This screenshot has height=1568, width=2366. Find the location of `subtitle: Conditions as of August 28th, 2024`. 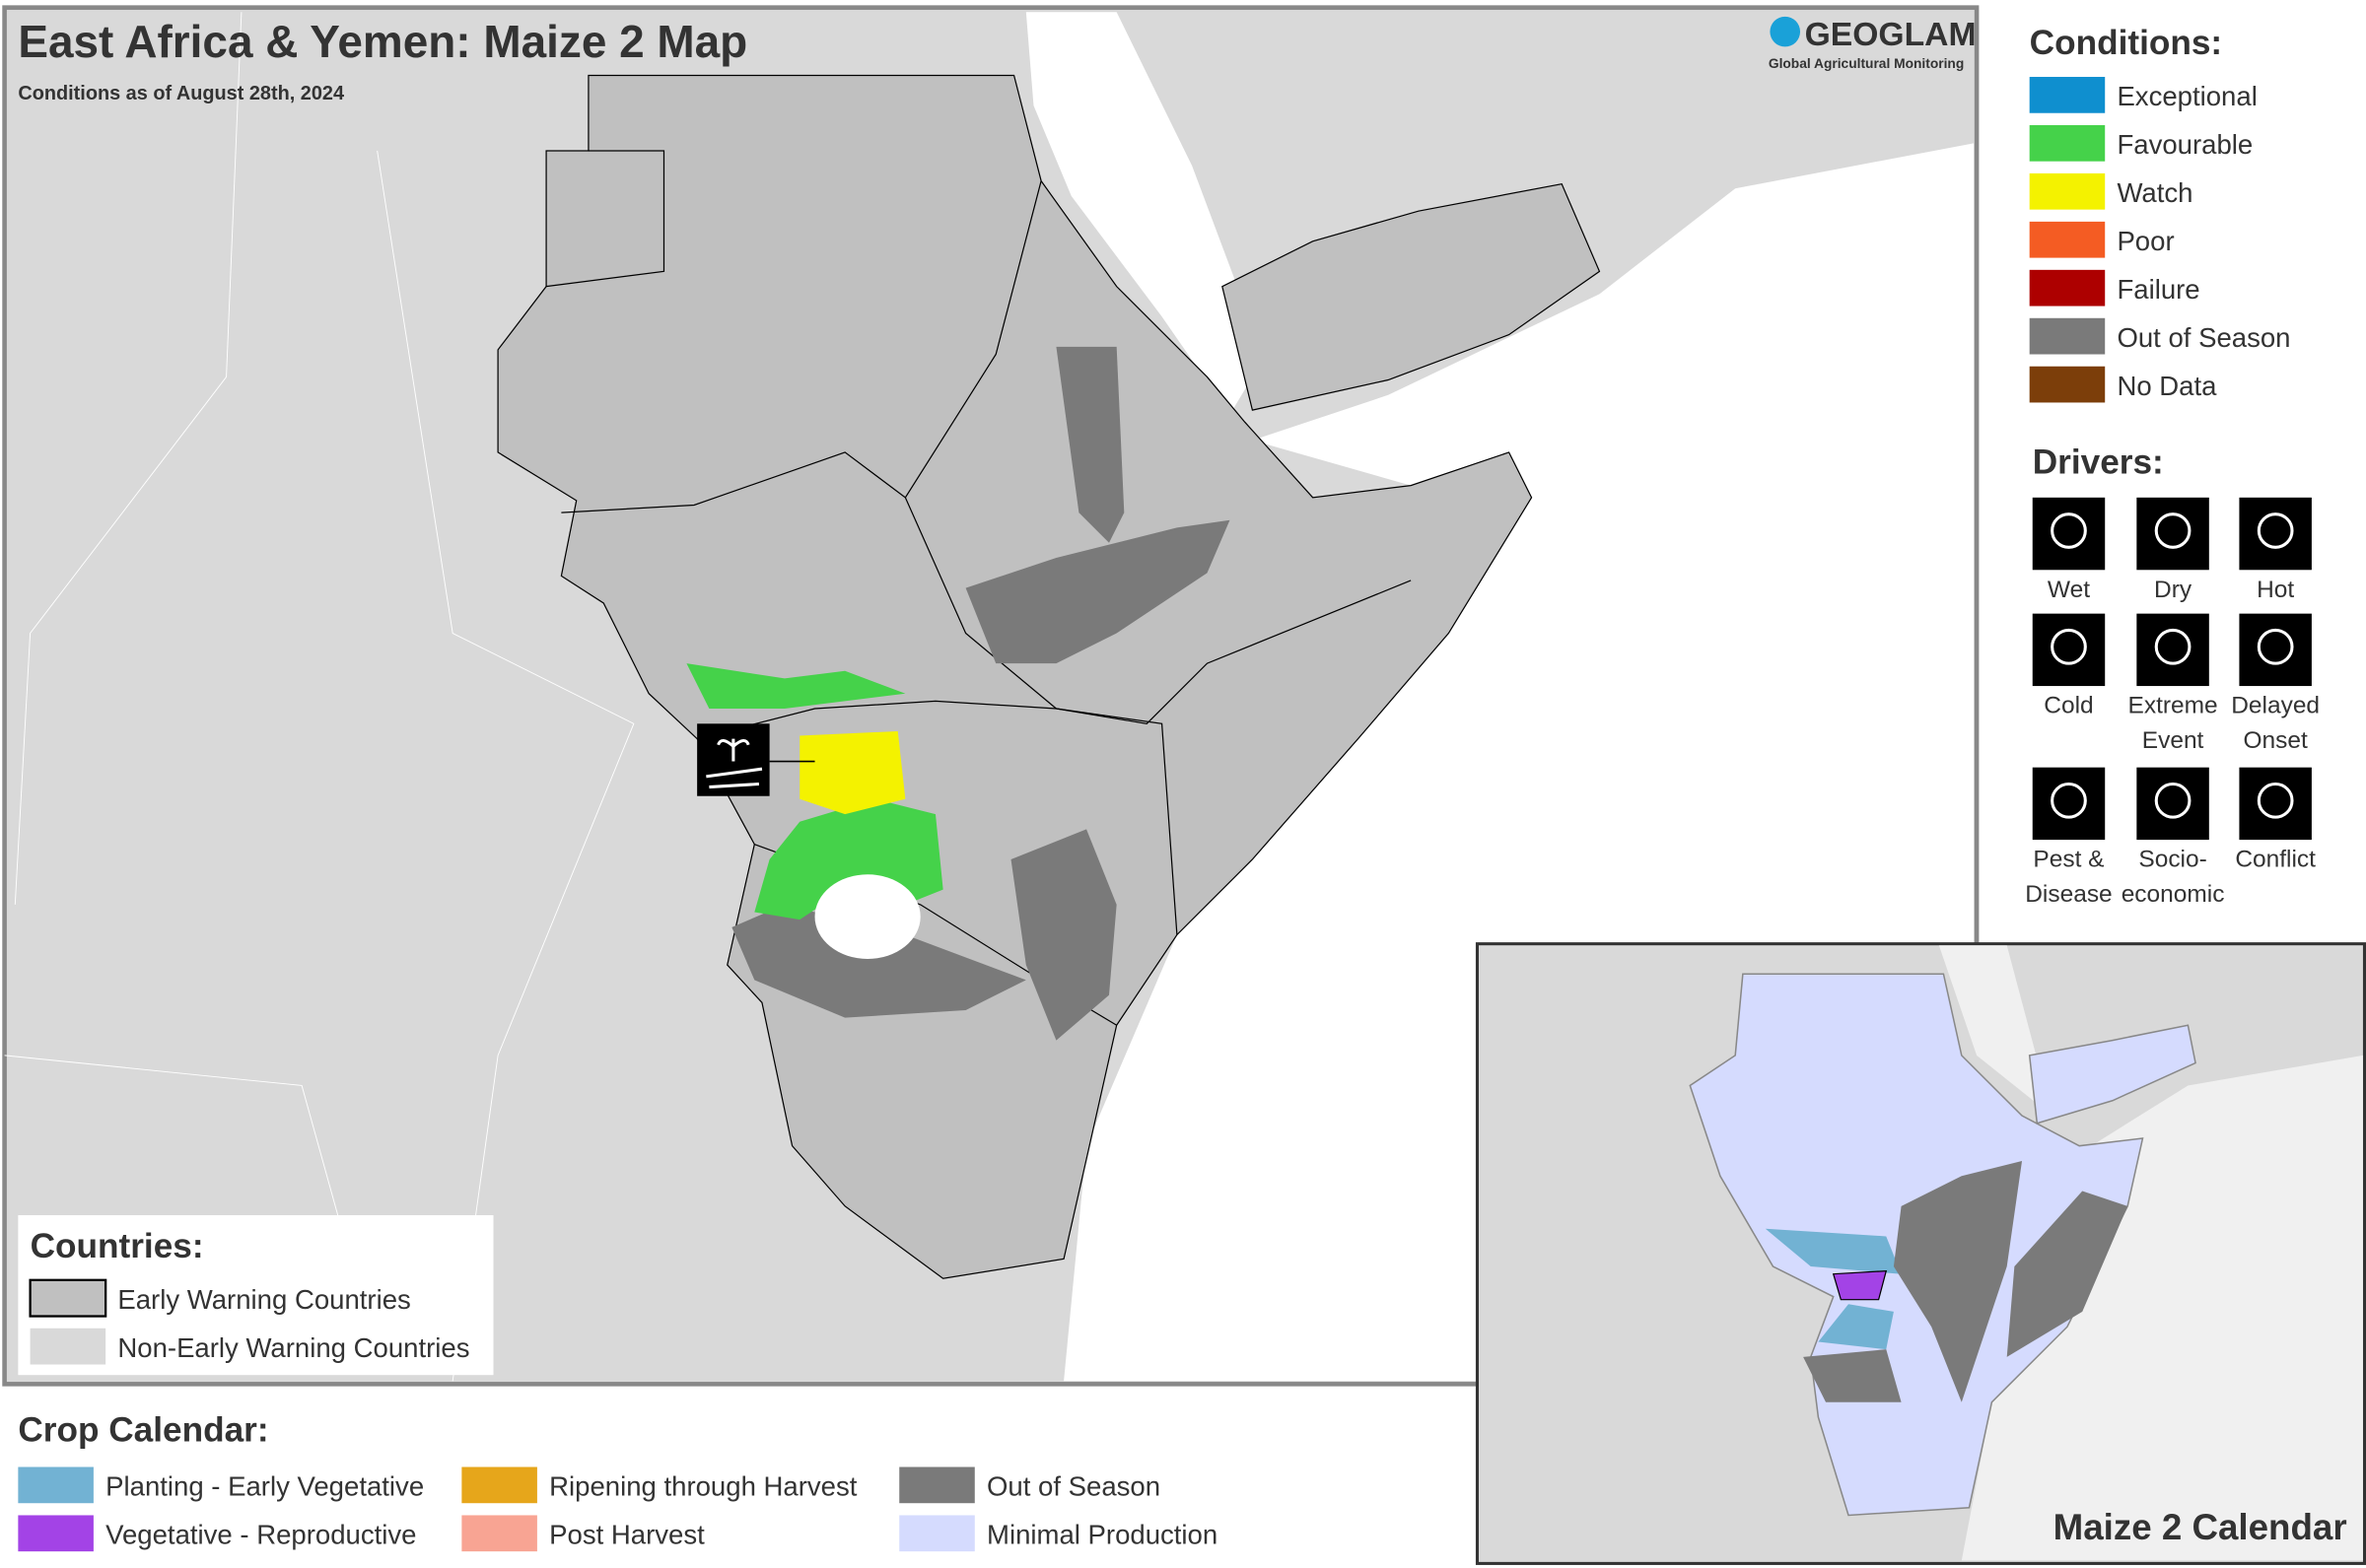

subtitle: Conditions as of August 28th, 2024 is located at coordinates (181, 93).